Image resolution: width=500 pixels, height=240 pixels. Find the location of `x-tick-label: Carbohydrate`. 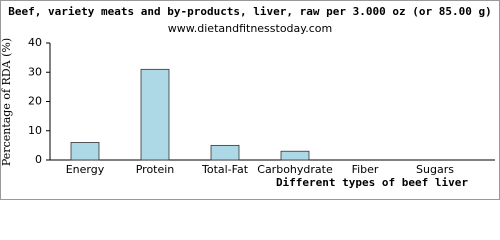

x-tick-label: Carbohydrate is located at coordinates (295, 169).